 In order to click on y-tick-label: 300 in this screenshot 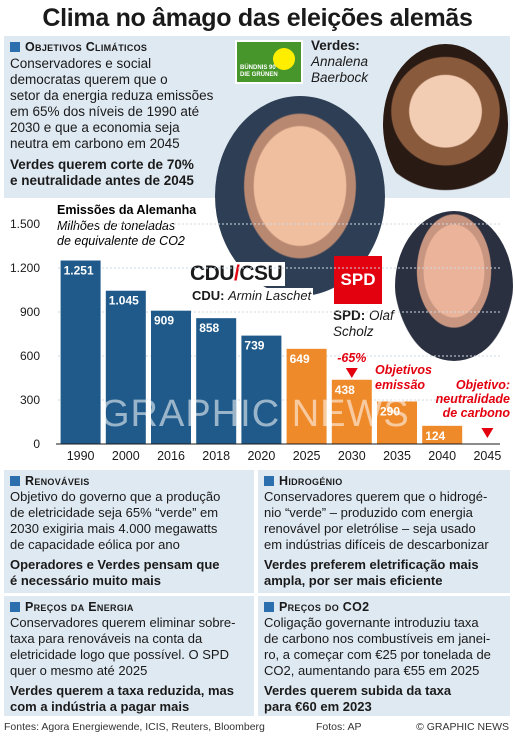, I will do `click(30, 400)`.